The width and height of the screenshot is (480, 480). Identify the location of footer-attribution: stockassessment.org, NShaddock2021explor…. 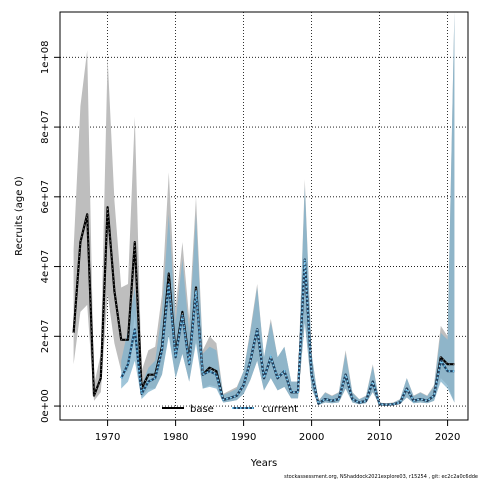
(381, 477).